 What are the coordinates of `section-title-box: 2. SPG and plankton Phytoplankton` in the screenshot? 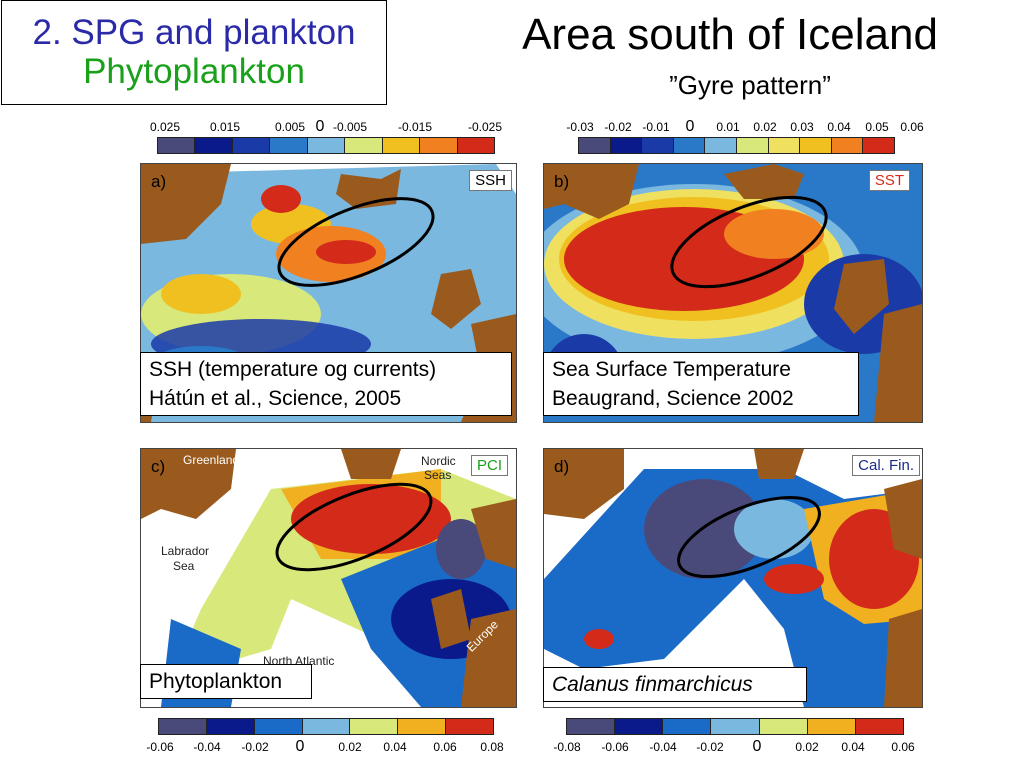 It's located at (194, 52).